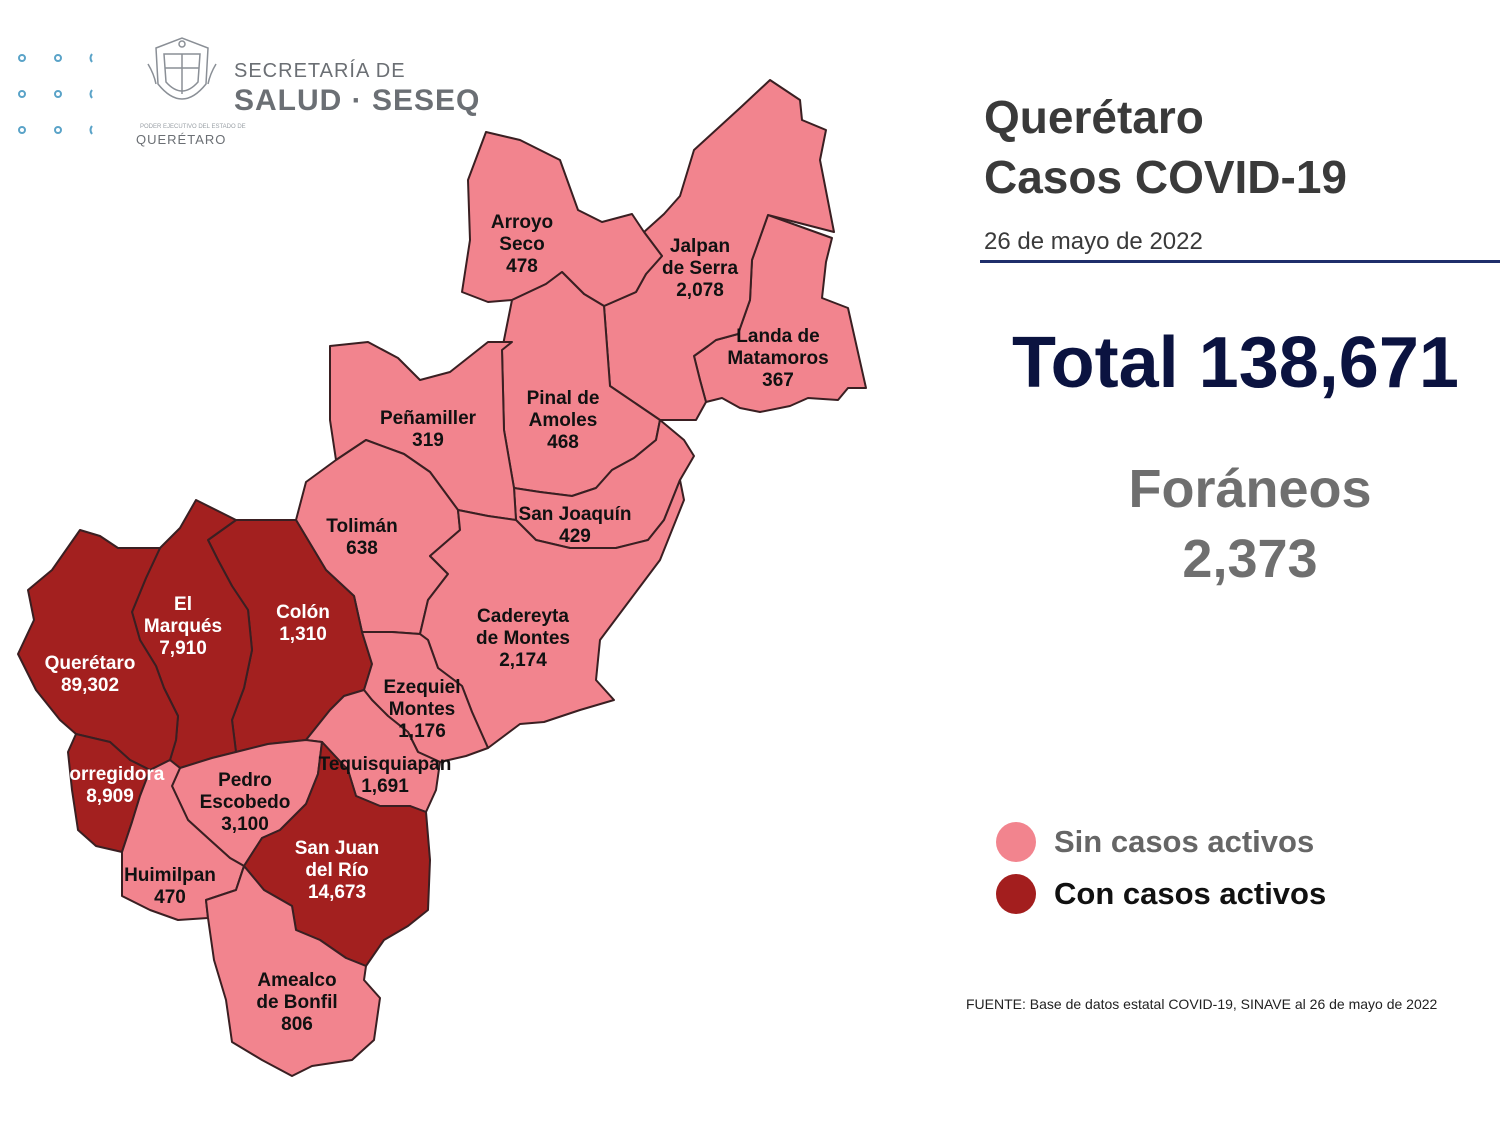 The height and width of the screenshot is (1125, 1500). Describe the element at coordinates (575, 536) in the screenshot. I see `cases-san-joaquin: 429` at that location.